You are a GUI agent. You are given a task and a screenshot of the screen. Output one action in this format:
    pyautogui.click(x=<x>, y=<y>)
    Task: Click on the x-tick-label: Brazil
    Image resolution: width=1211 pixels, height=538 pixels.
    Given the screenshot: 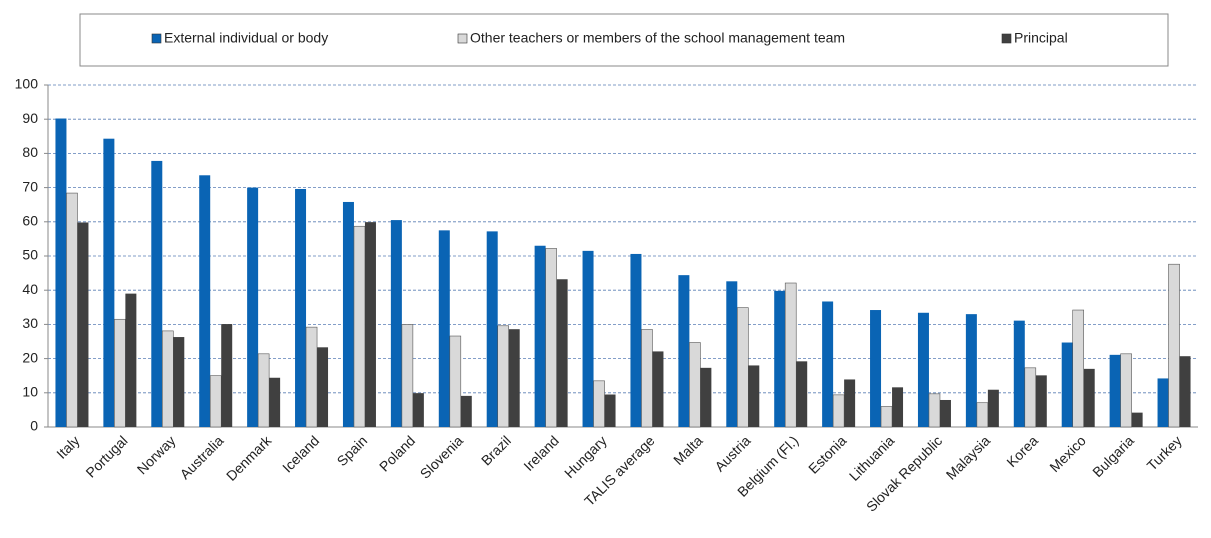 What is the action you would take?
    pyautogui.click(x=496, y=450)
    